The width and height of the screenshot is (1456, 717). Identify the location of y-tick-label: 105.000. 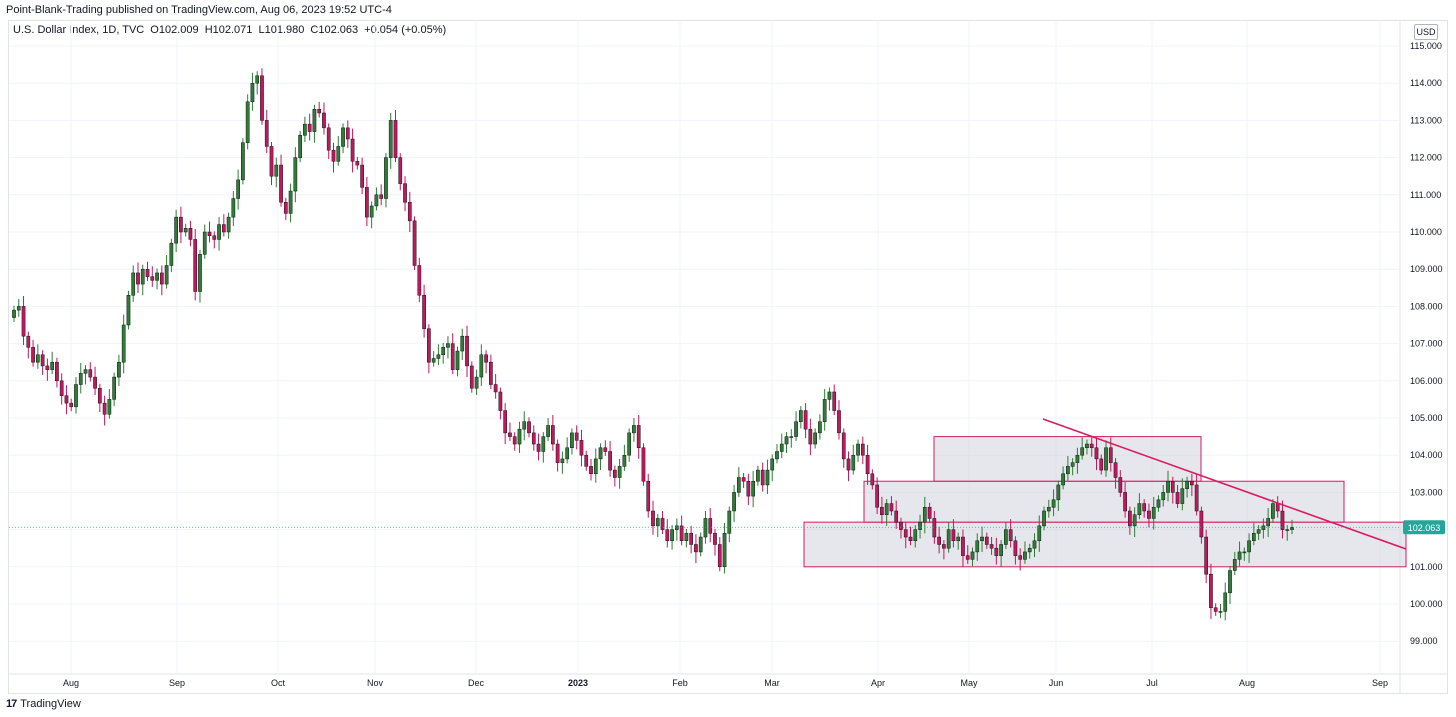
(1426, 418).